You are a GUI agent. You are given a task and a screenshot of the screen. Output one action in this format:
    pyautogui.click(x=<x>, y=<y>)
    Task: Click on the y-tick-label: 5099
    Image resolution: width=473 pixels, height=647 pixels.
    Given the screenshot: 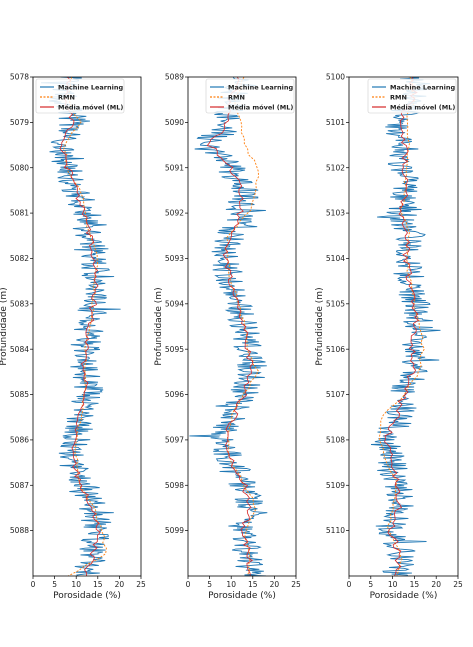 What is the action you would take?
    pyautogui.click(x=174, y=530)
    